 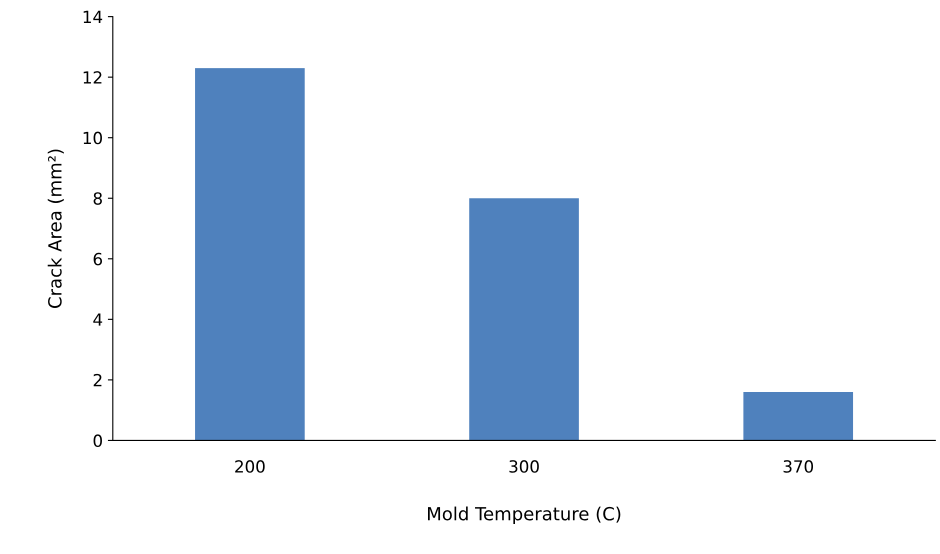 What do you see at coordinates (98, 259) in the screenshot?
I see `y-tick-label: 6` at bounding box center [98, 259].